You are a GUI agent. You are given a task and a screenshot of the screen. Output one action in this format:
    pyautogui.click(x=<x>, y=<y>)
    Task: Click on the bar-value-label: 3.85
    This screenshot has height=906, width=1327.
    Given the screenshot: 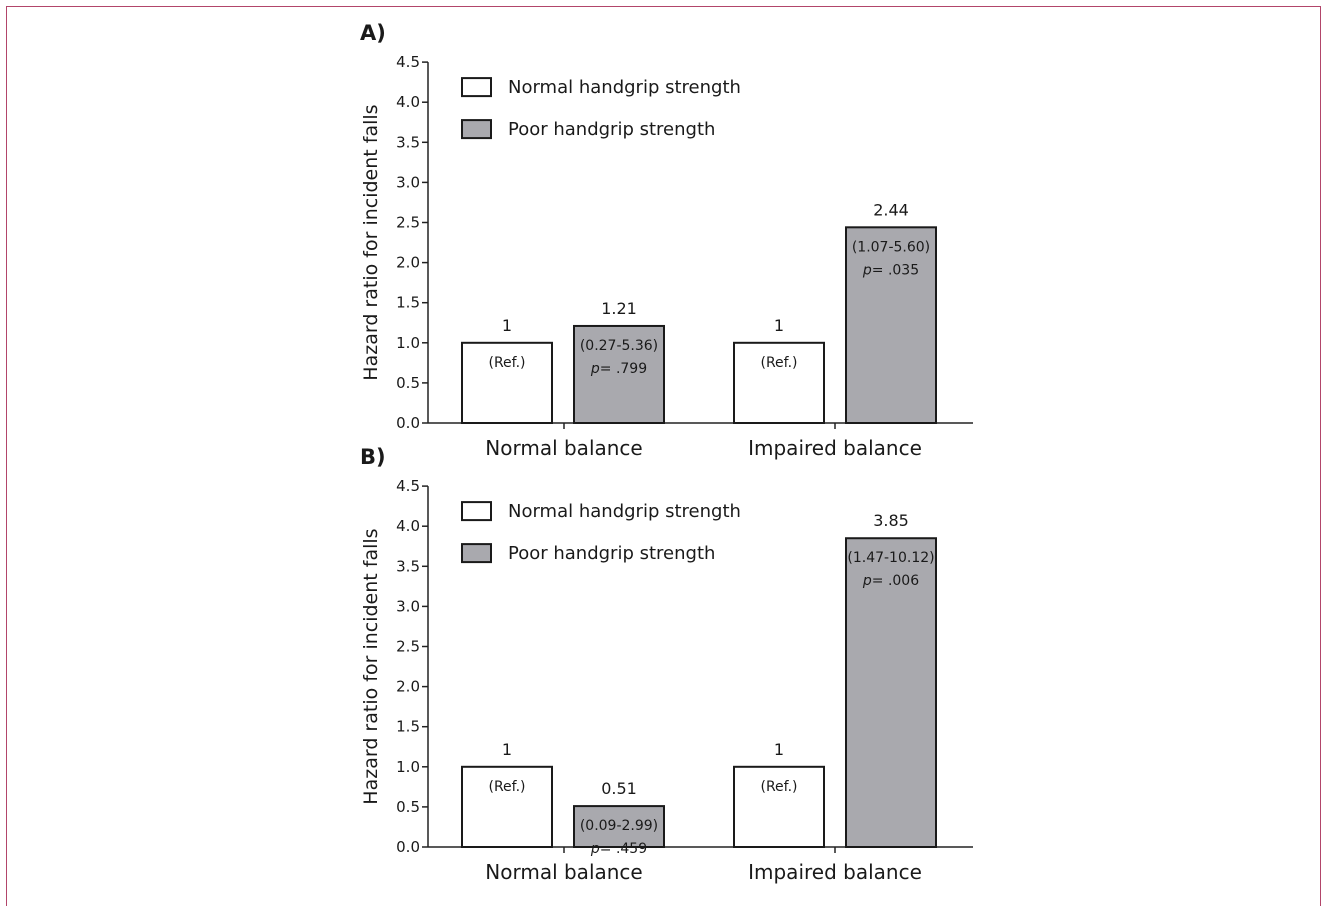 What is the action you would take?
    pyautogui.click(x=891, y=520)
    